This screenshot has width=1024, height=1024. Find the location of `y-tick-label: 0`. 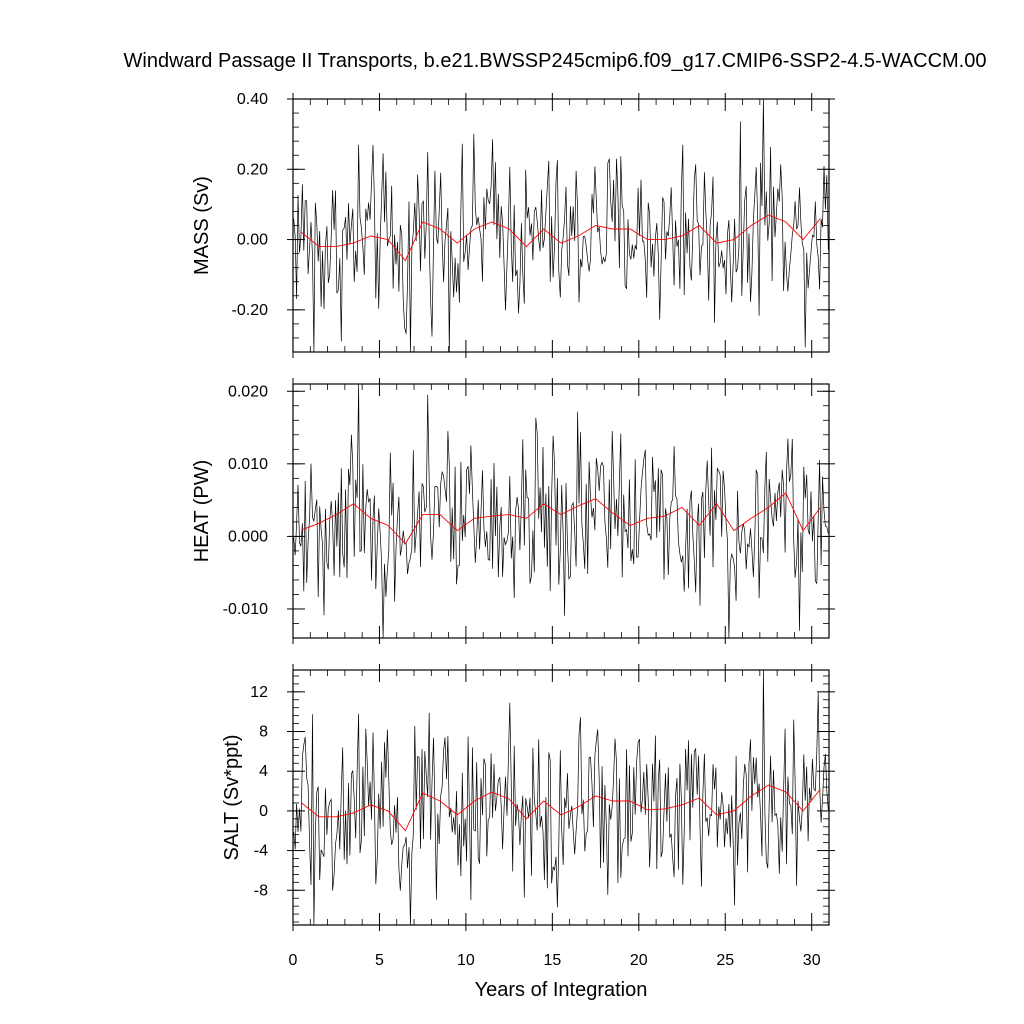

y-tick-label: 0 is located at coordinates (263, 811).